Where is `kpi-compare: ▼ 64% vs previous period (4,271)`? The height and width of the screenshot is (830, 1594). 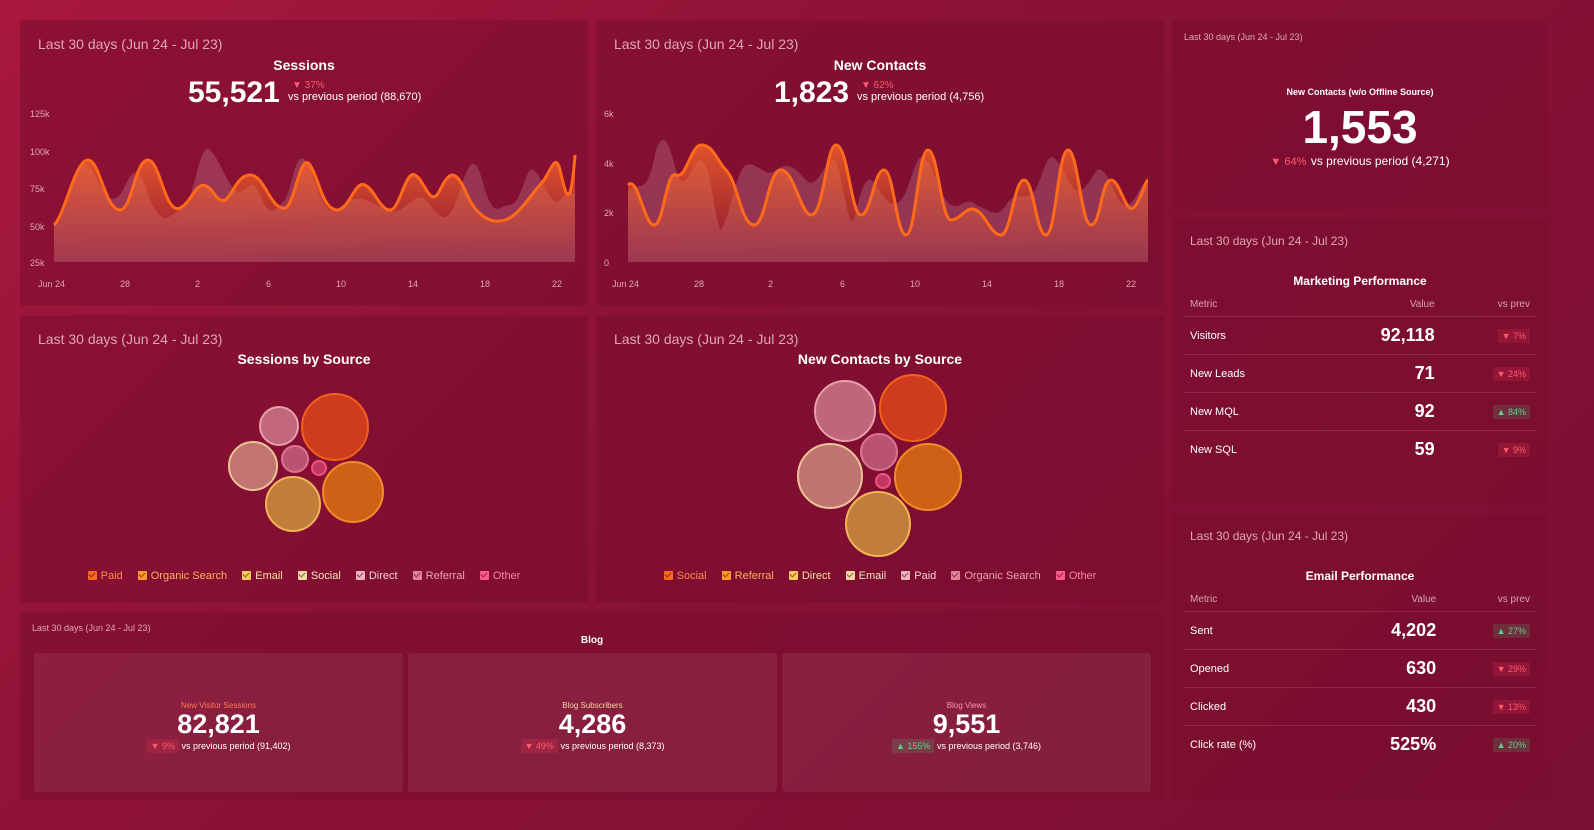
kpi-compare: ▼ 64% vs previous period (4,271) is located at coordinates (1360, 161).